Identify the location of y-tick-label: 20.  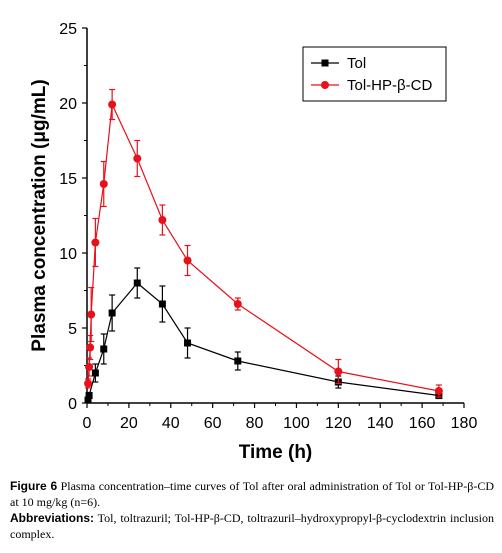
(68, 104).